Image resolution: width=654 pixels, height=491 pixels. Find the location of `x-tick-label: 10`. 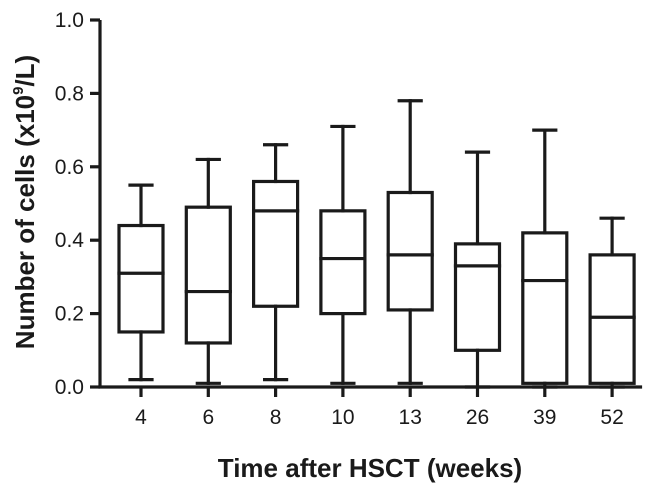

x-tick-label: 10 is located at coordinates (342, 417).